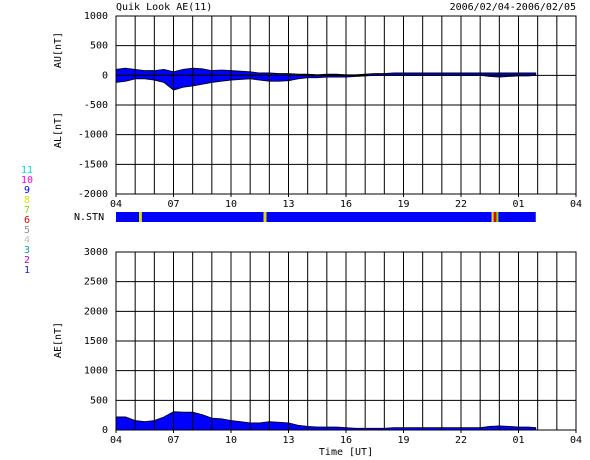 The image size is (590, 460). What do you see at coordinates (513, 7) in the screenshot?
I see `date-range: 2006/02/04-2006/02/05` at bounding box center [513, 7].